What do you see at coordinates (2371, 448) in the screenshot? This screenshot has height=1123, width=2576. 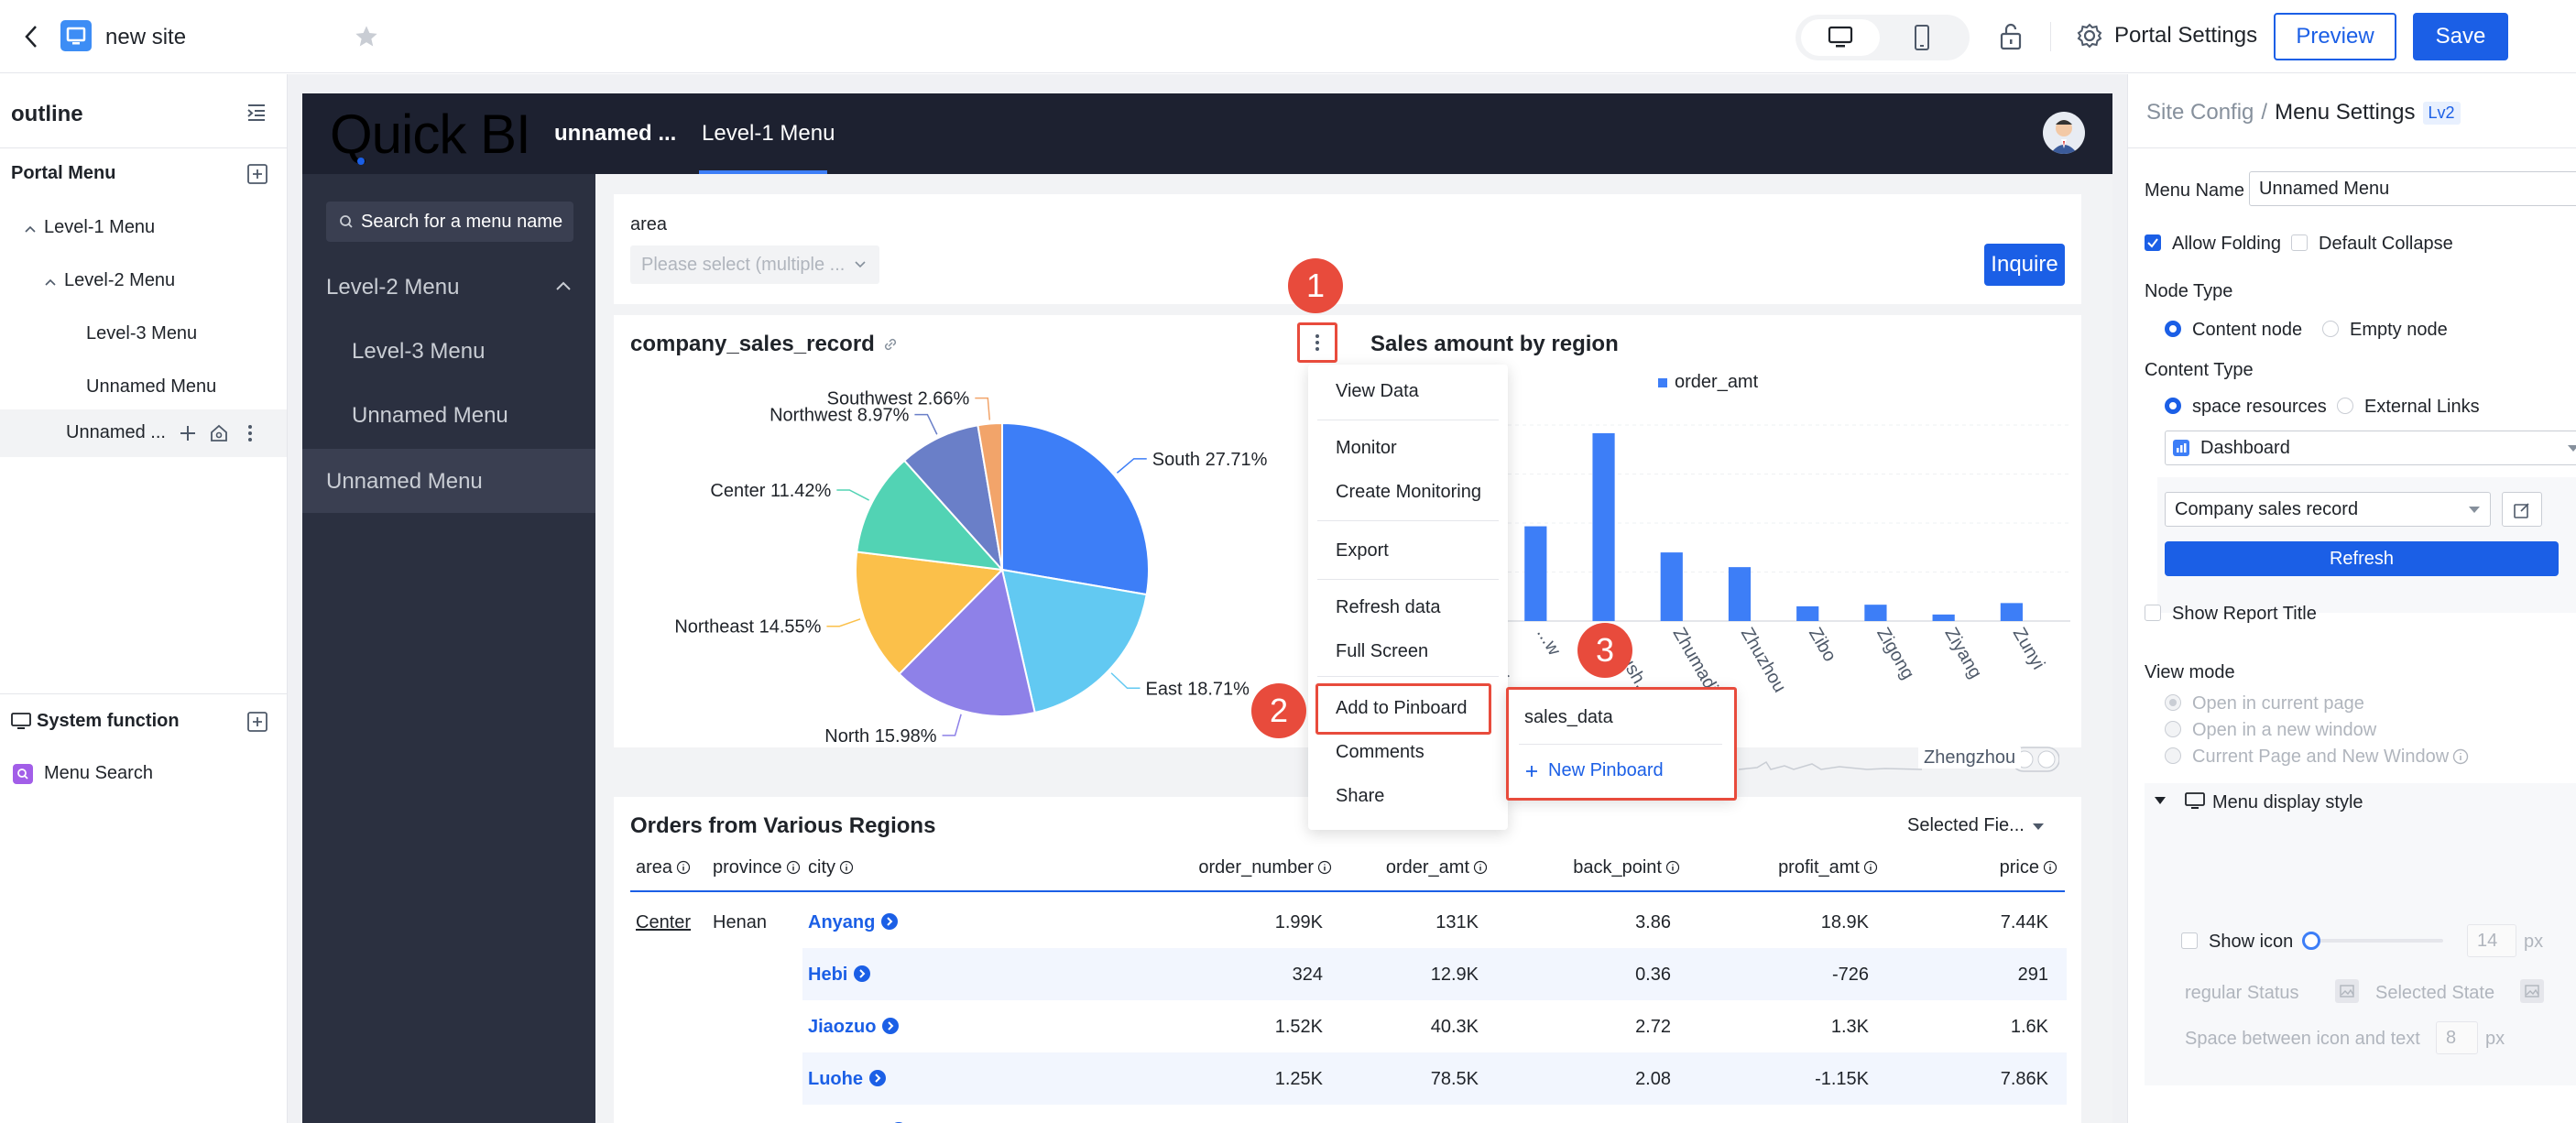 I see `resource-type-select: Dashboard` at bounding box center [2371, 448].